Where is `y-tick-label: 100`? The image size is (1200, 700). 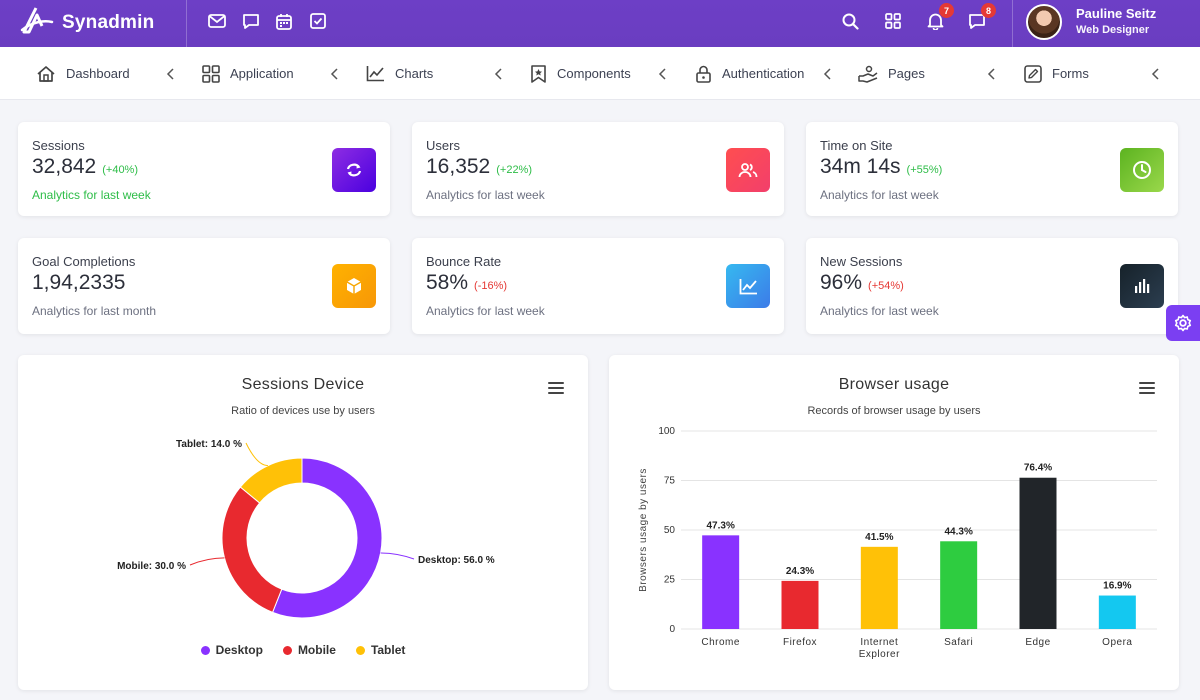 y-tick-label: 100 is located at coordinates (666, 431).